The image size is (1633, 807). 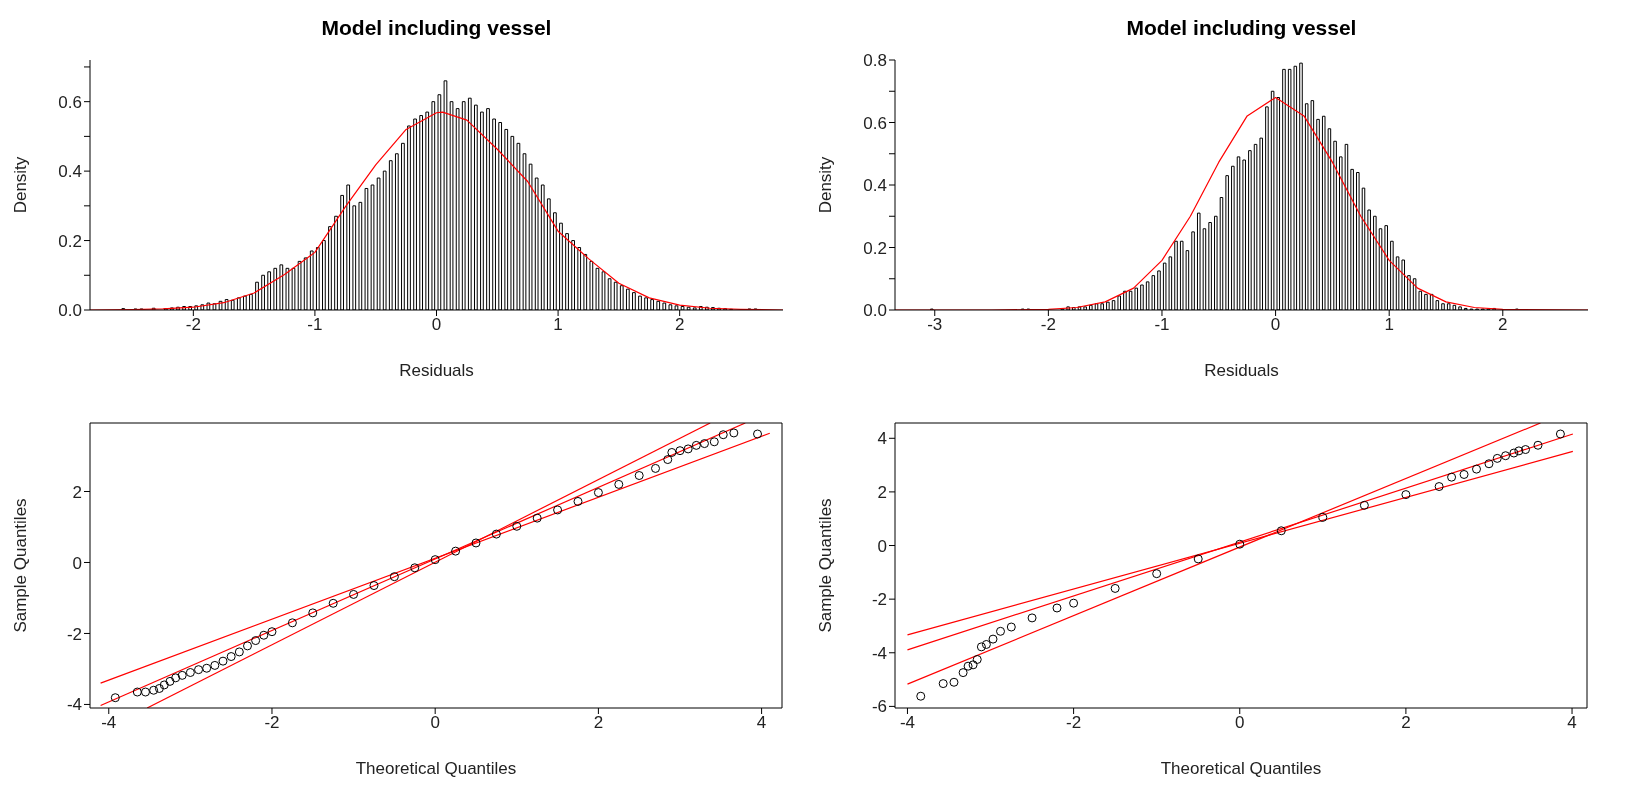 What do you see at coordinates (882, 439) in the screenshot?
I see `y-tick-label: 4` at bounding box center [882, 439].